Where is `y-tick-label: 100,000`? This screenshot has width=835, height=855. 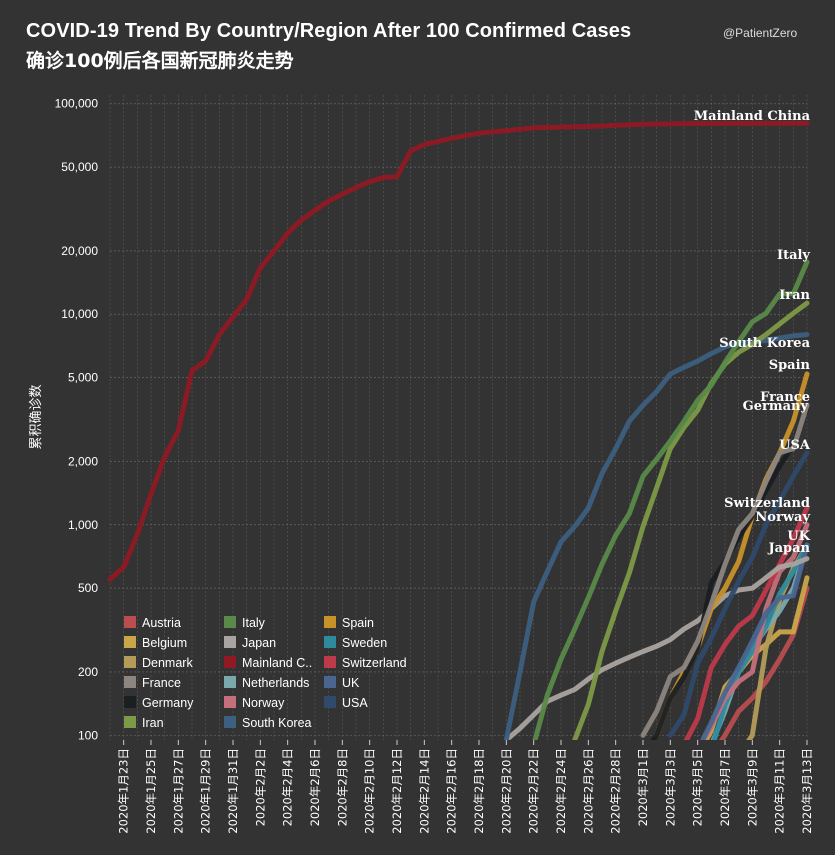
y-tick-label: 100,000 is located at coordinates (77, 104).